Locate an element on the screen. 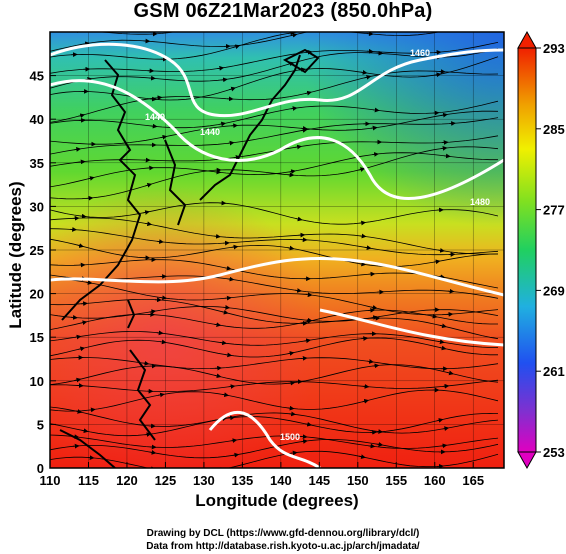 This screenshot has height=554, width=566. y-tick-label-15: 15 is located at coordinates (37, 337).